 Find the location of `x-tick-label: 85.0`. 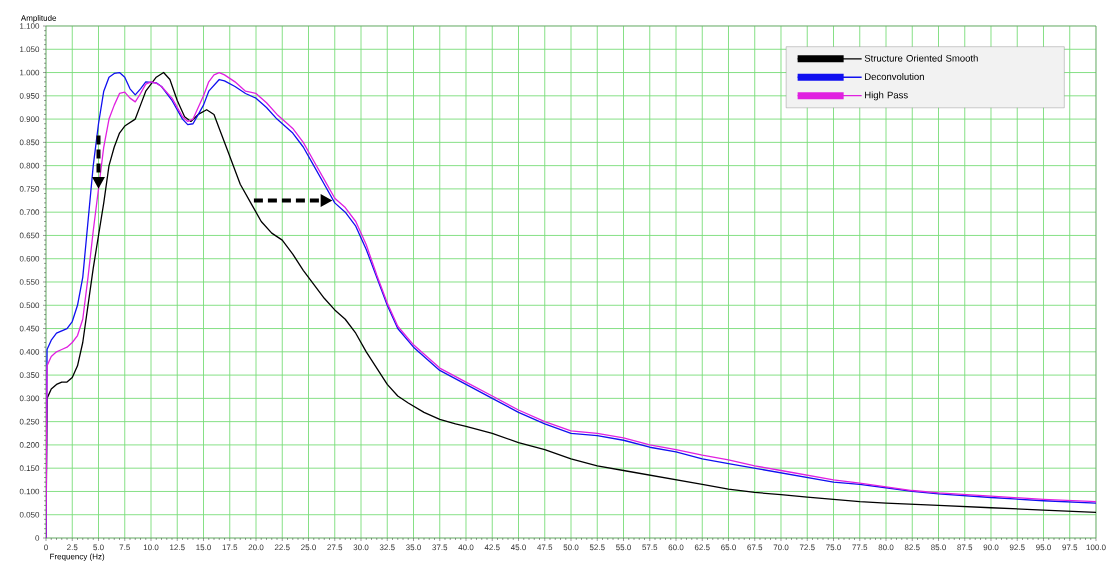

x-tick-label: 85.0 is located at coordinates (938, 547).